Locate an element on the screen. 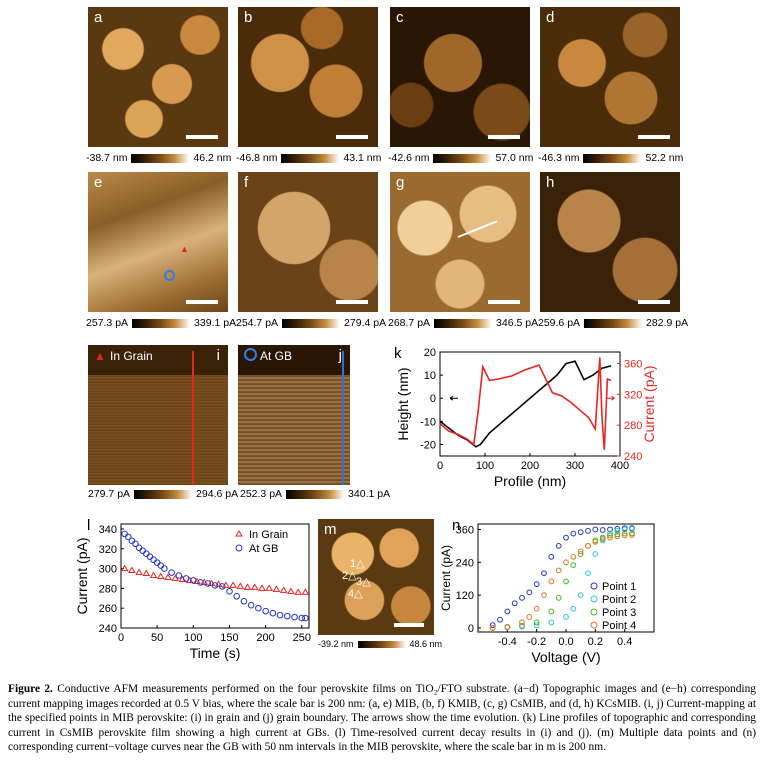 This screenshot has width=765, height=774. at-gb-marker-icon is located at coordinates (169, 275).